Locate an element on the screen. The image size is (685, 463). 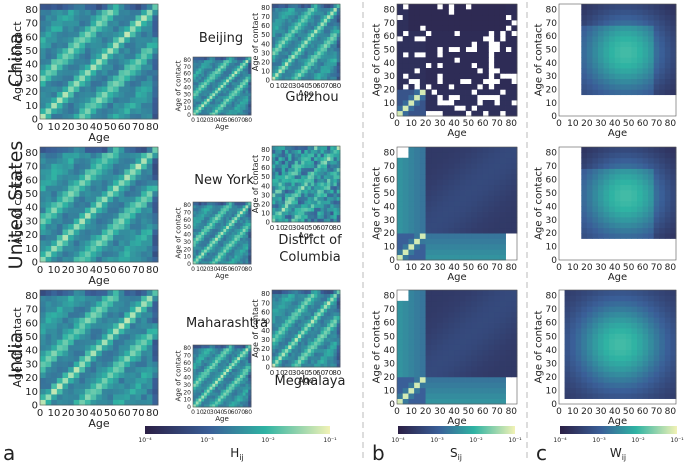
x-tick-label: 40 is located at coordinates (221, 120).